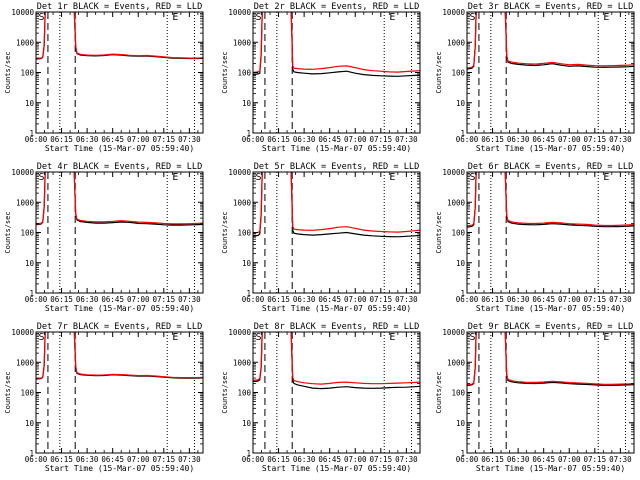 This screenshot has width=640, height=480. What do you see at coordinates (551, 7) in the screenshot?
I see `plot-title: Det 3r BLACK = Events, RED = LLD` at bounding box center [551, 7].